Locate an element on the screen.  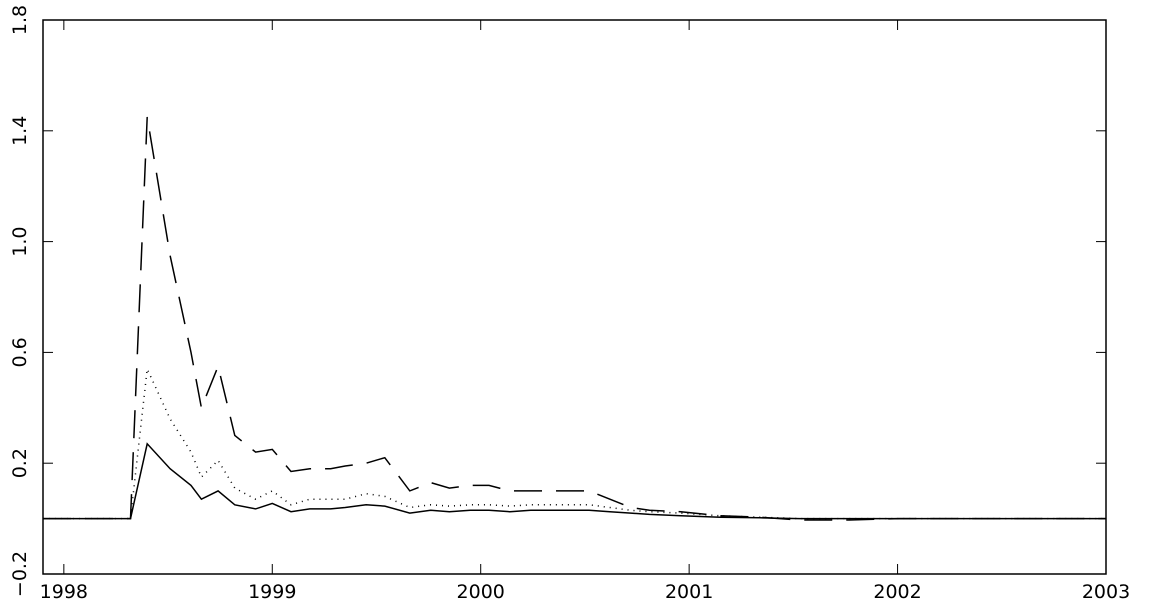
y-tick-label: 1.0 is located at coordinates (20, 241).